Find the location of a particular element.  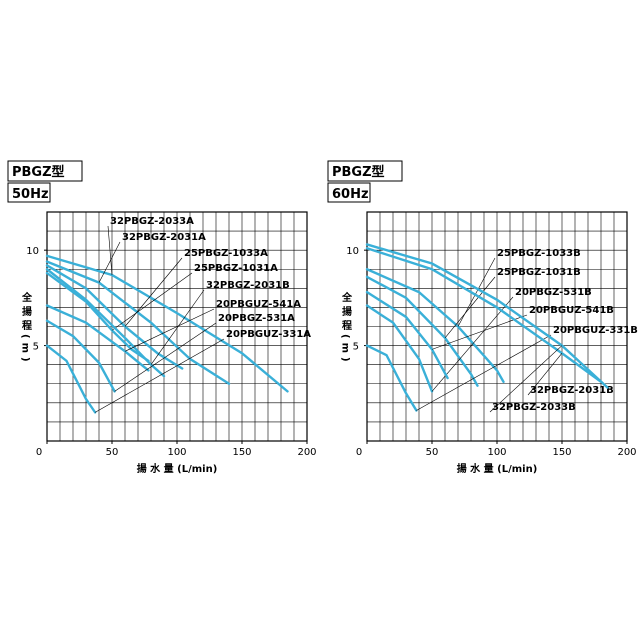

curve-label: 20PBGUZ-331B is located at coordinates (595, 330).